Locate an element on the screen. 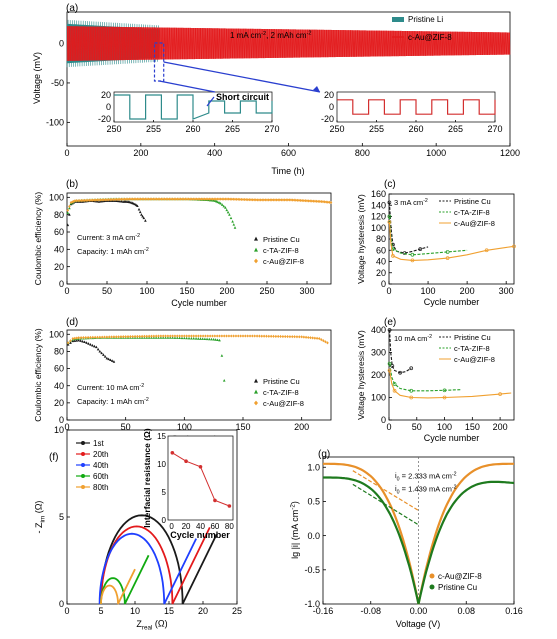 The height and width of the screenshot is (639, 557). e-legend-0: Pristine Cu is located at coordinates (465, 337).